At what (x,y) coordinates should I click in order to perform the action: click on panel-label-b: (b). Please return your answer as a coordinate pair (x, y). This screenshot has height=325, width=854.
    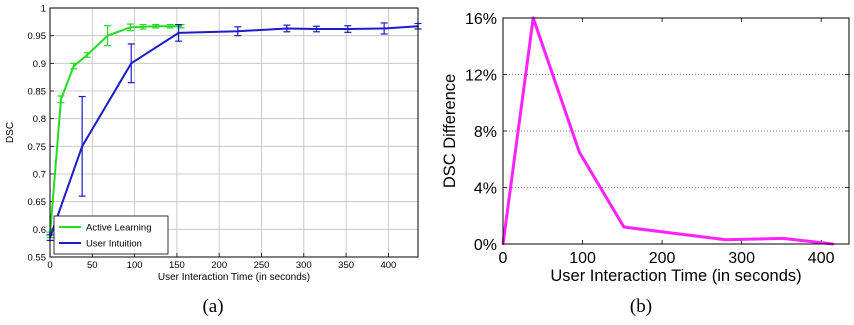
    Looking at the image, I should click on (641, 306).